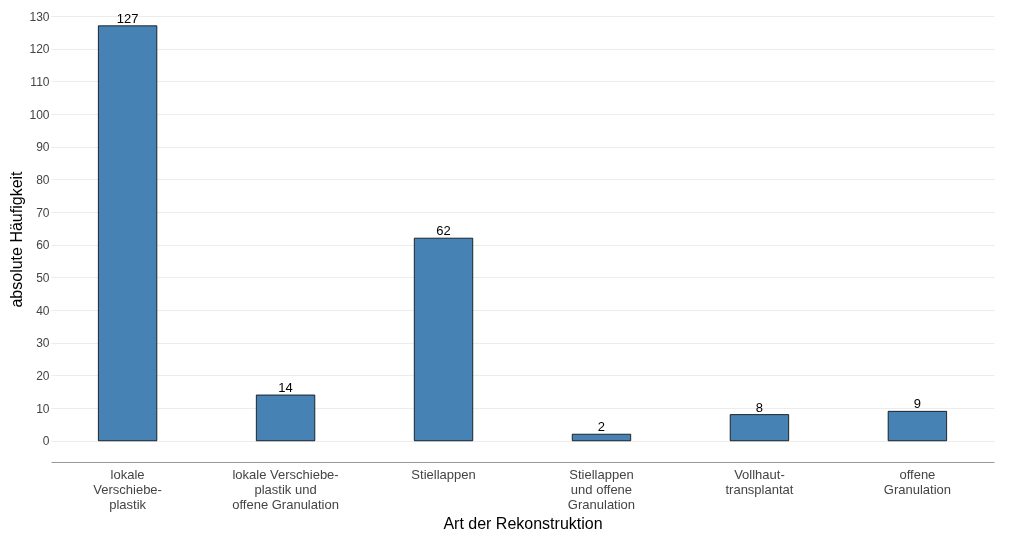 The height and width of the screenshot is (543, 1014). What do you see at coordinates (43, 277) in the screenshot?
I see `y-tick-label: 50` at bounding box center [43, 277].